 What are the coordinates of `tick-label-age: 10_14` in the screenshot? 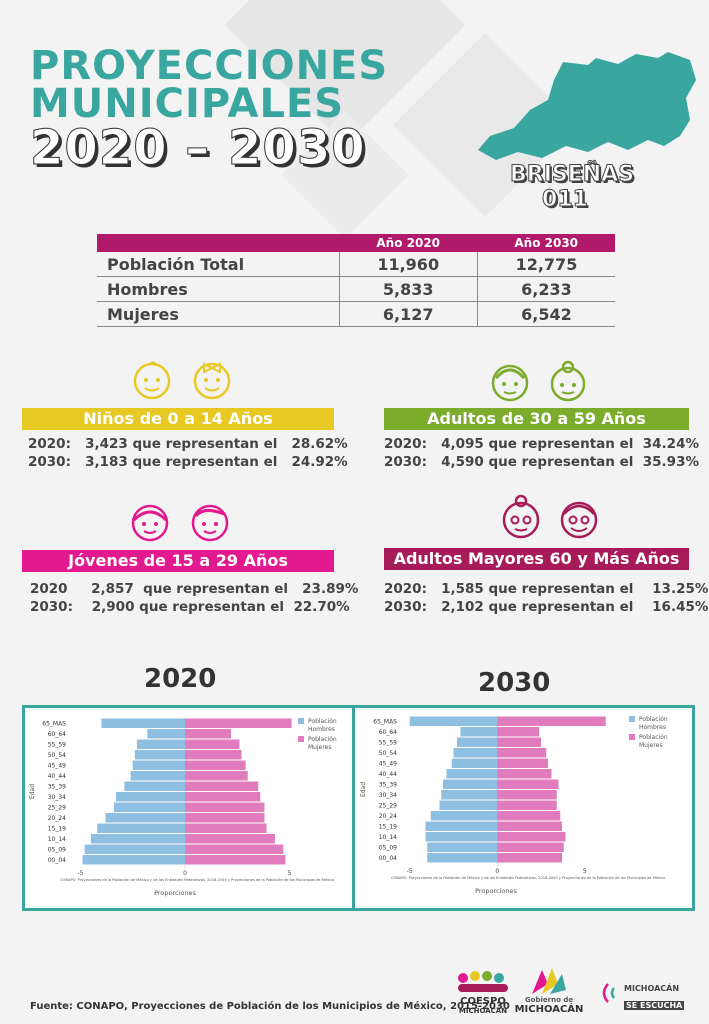 It's located at (388, 837).